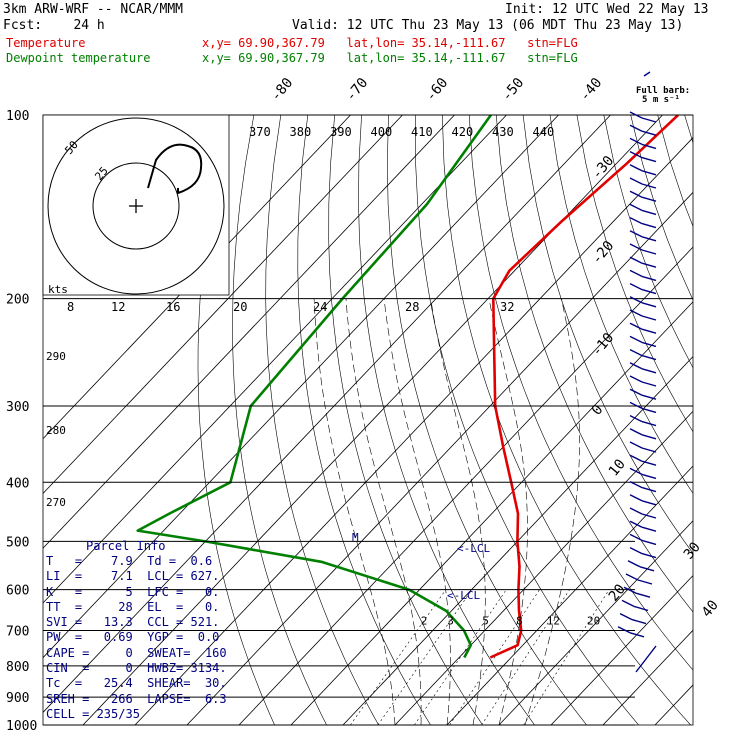 The height and width of the screenshot is (740, 740). Describe the element at coordinates (519, 621) in the screenshot. I see `mixing-ratio-label: 8` at that location.